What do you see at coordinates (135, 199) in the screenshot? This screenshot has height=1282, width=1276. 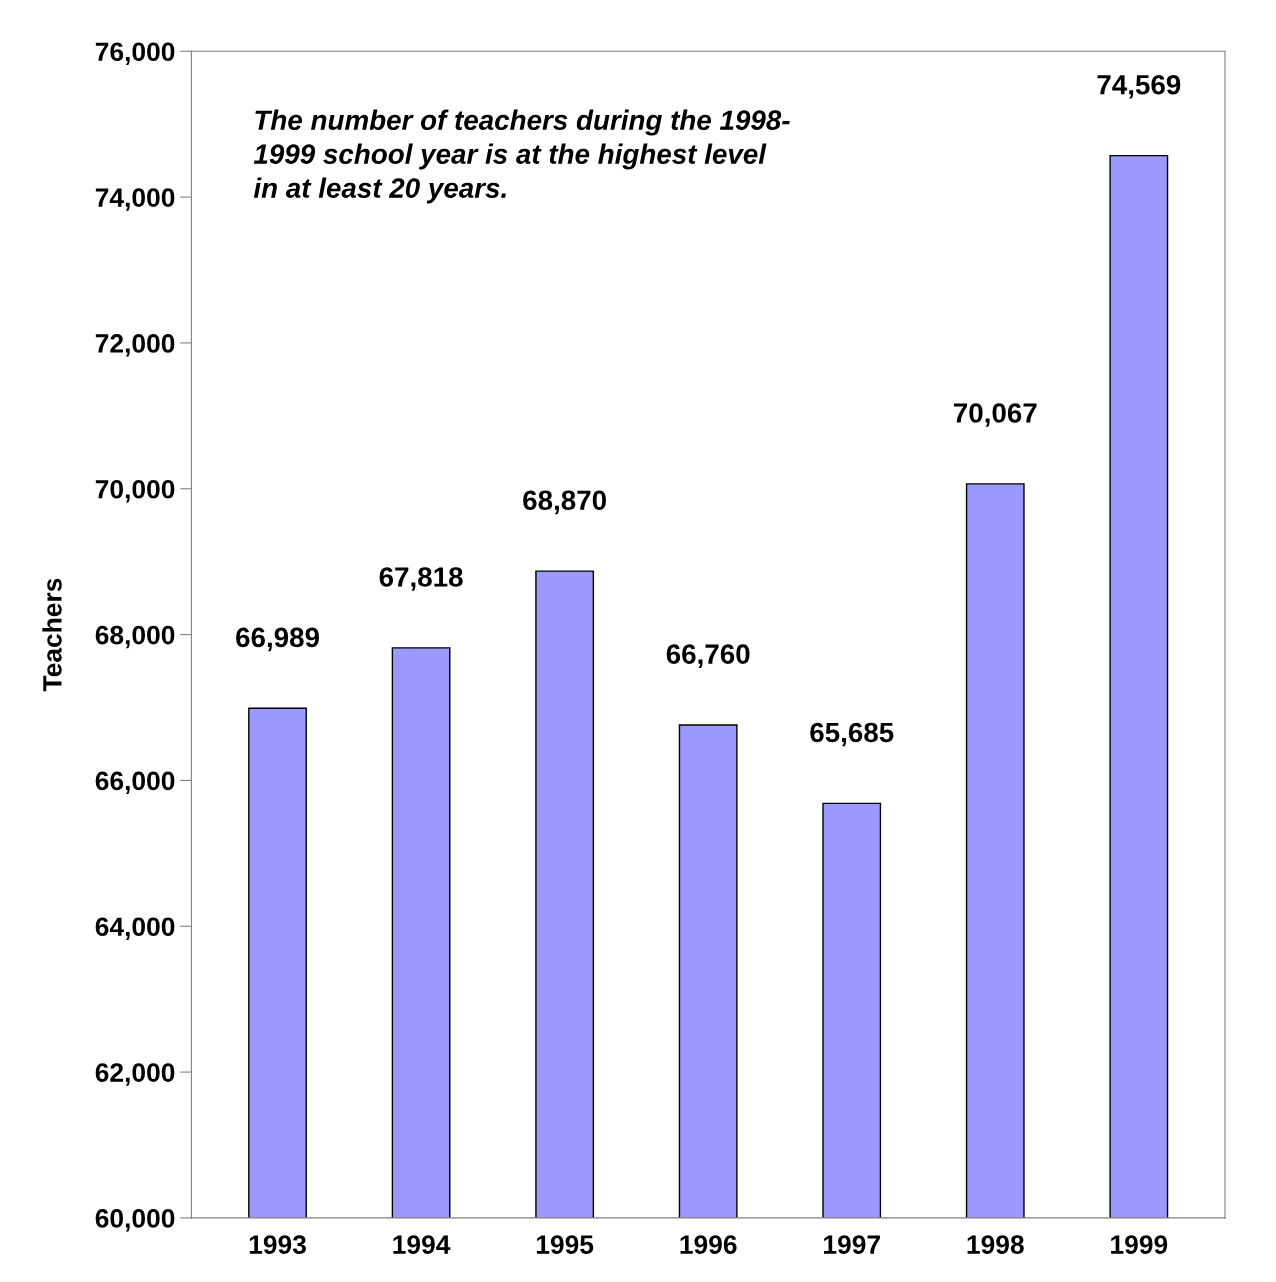 I see `y-tick-label: 74,000` at bounding box center [135, 199].